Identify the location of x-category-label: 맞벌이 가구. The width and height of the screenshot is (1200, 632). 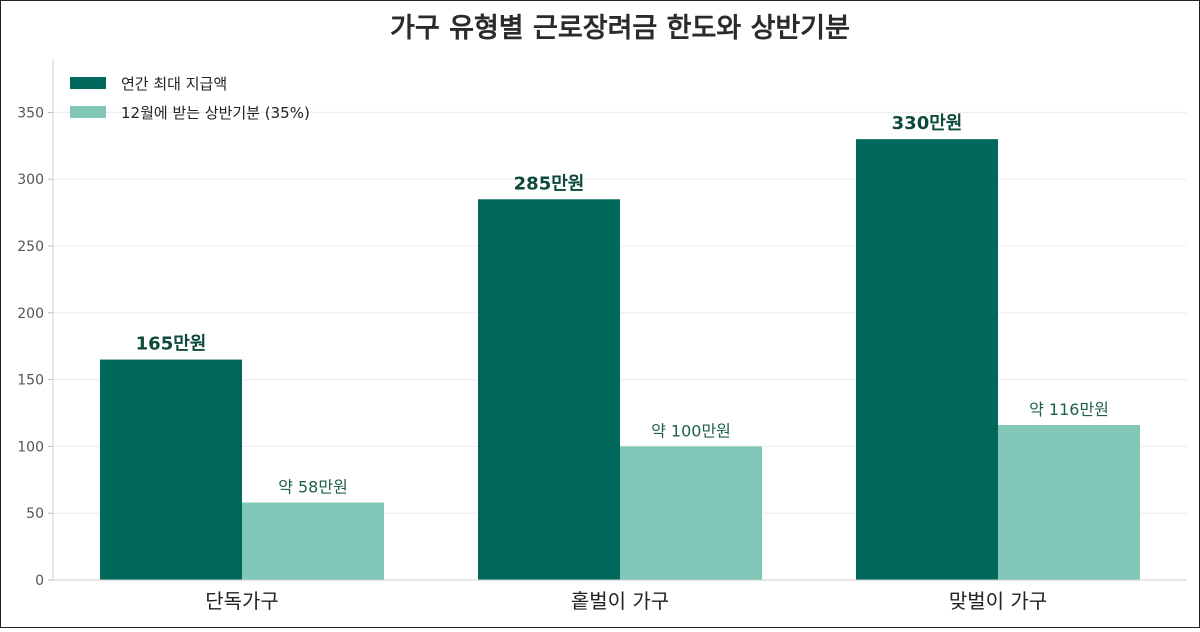
(998, 601).